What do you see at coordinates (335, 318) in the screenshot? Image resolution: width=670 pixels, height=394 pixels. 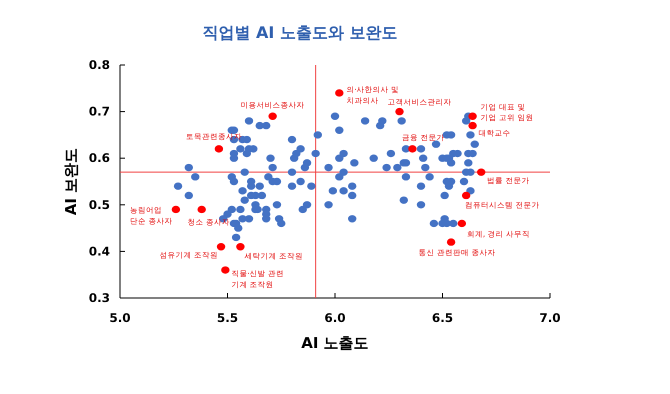 I see `x-tick-label: 6.0` at bounding box center [335, 318].